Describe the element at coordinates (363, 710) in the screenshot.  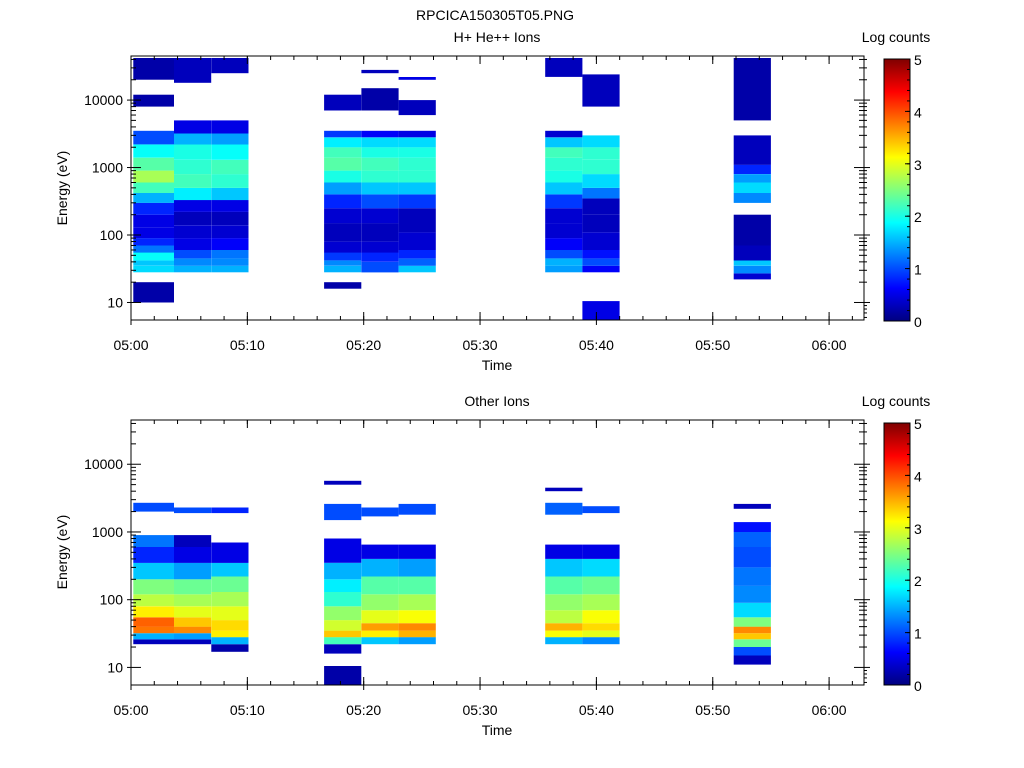
I see `x-tick-label: 05:20` at that location.